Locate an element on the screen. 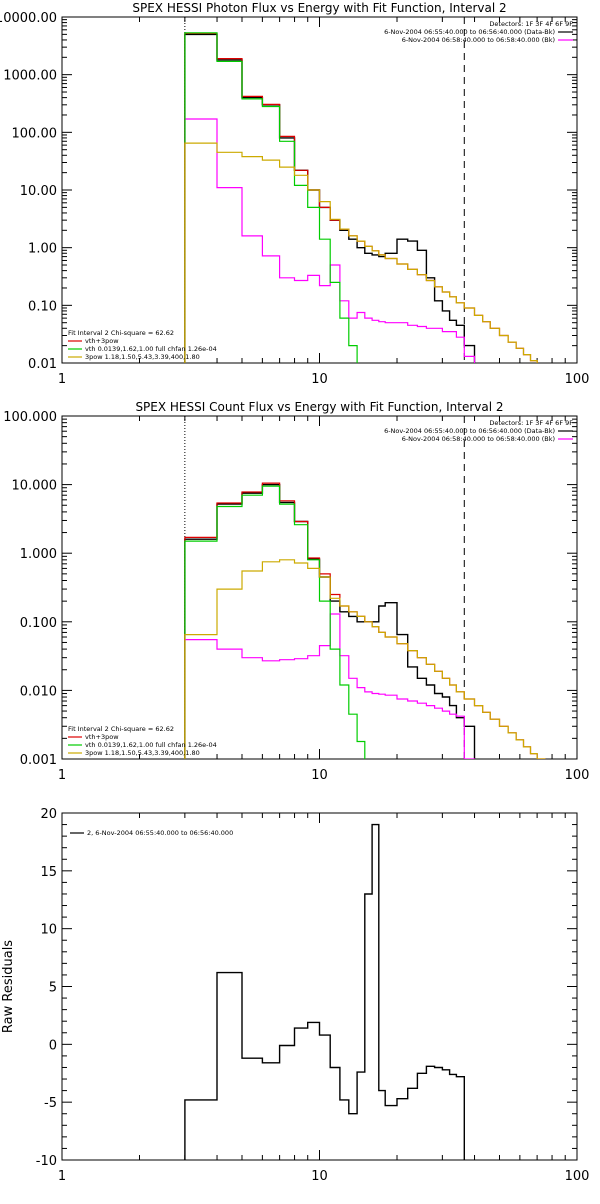 This screenshot has width=600, height=1204. y-tick-label: 0.001 is located at coordinates (38, 760).